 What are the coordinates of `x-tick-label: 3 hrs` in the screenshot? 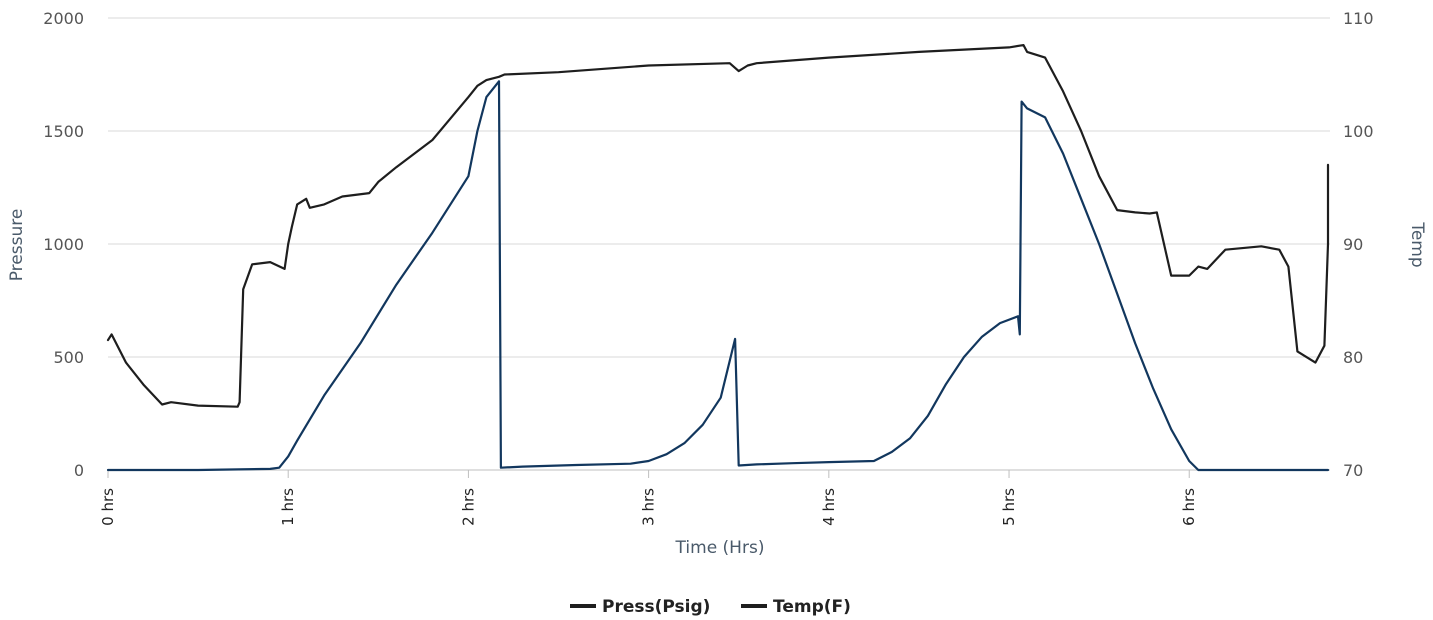 It's located at (649, 507).